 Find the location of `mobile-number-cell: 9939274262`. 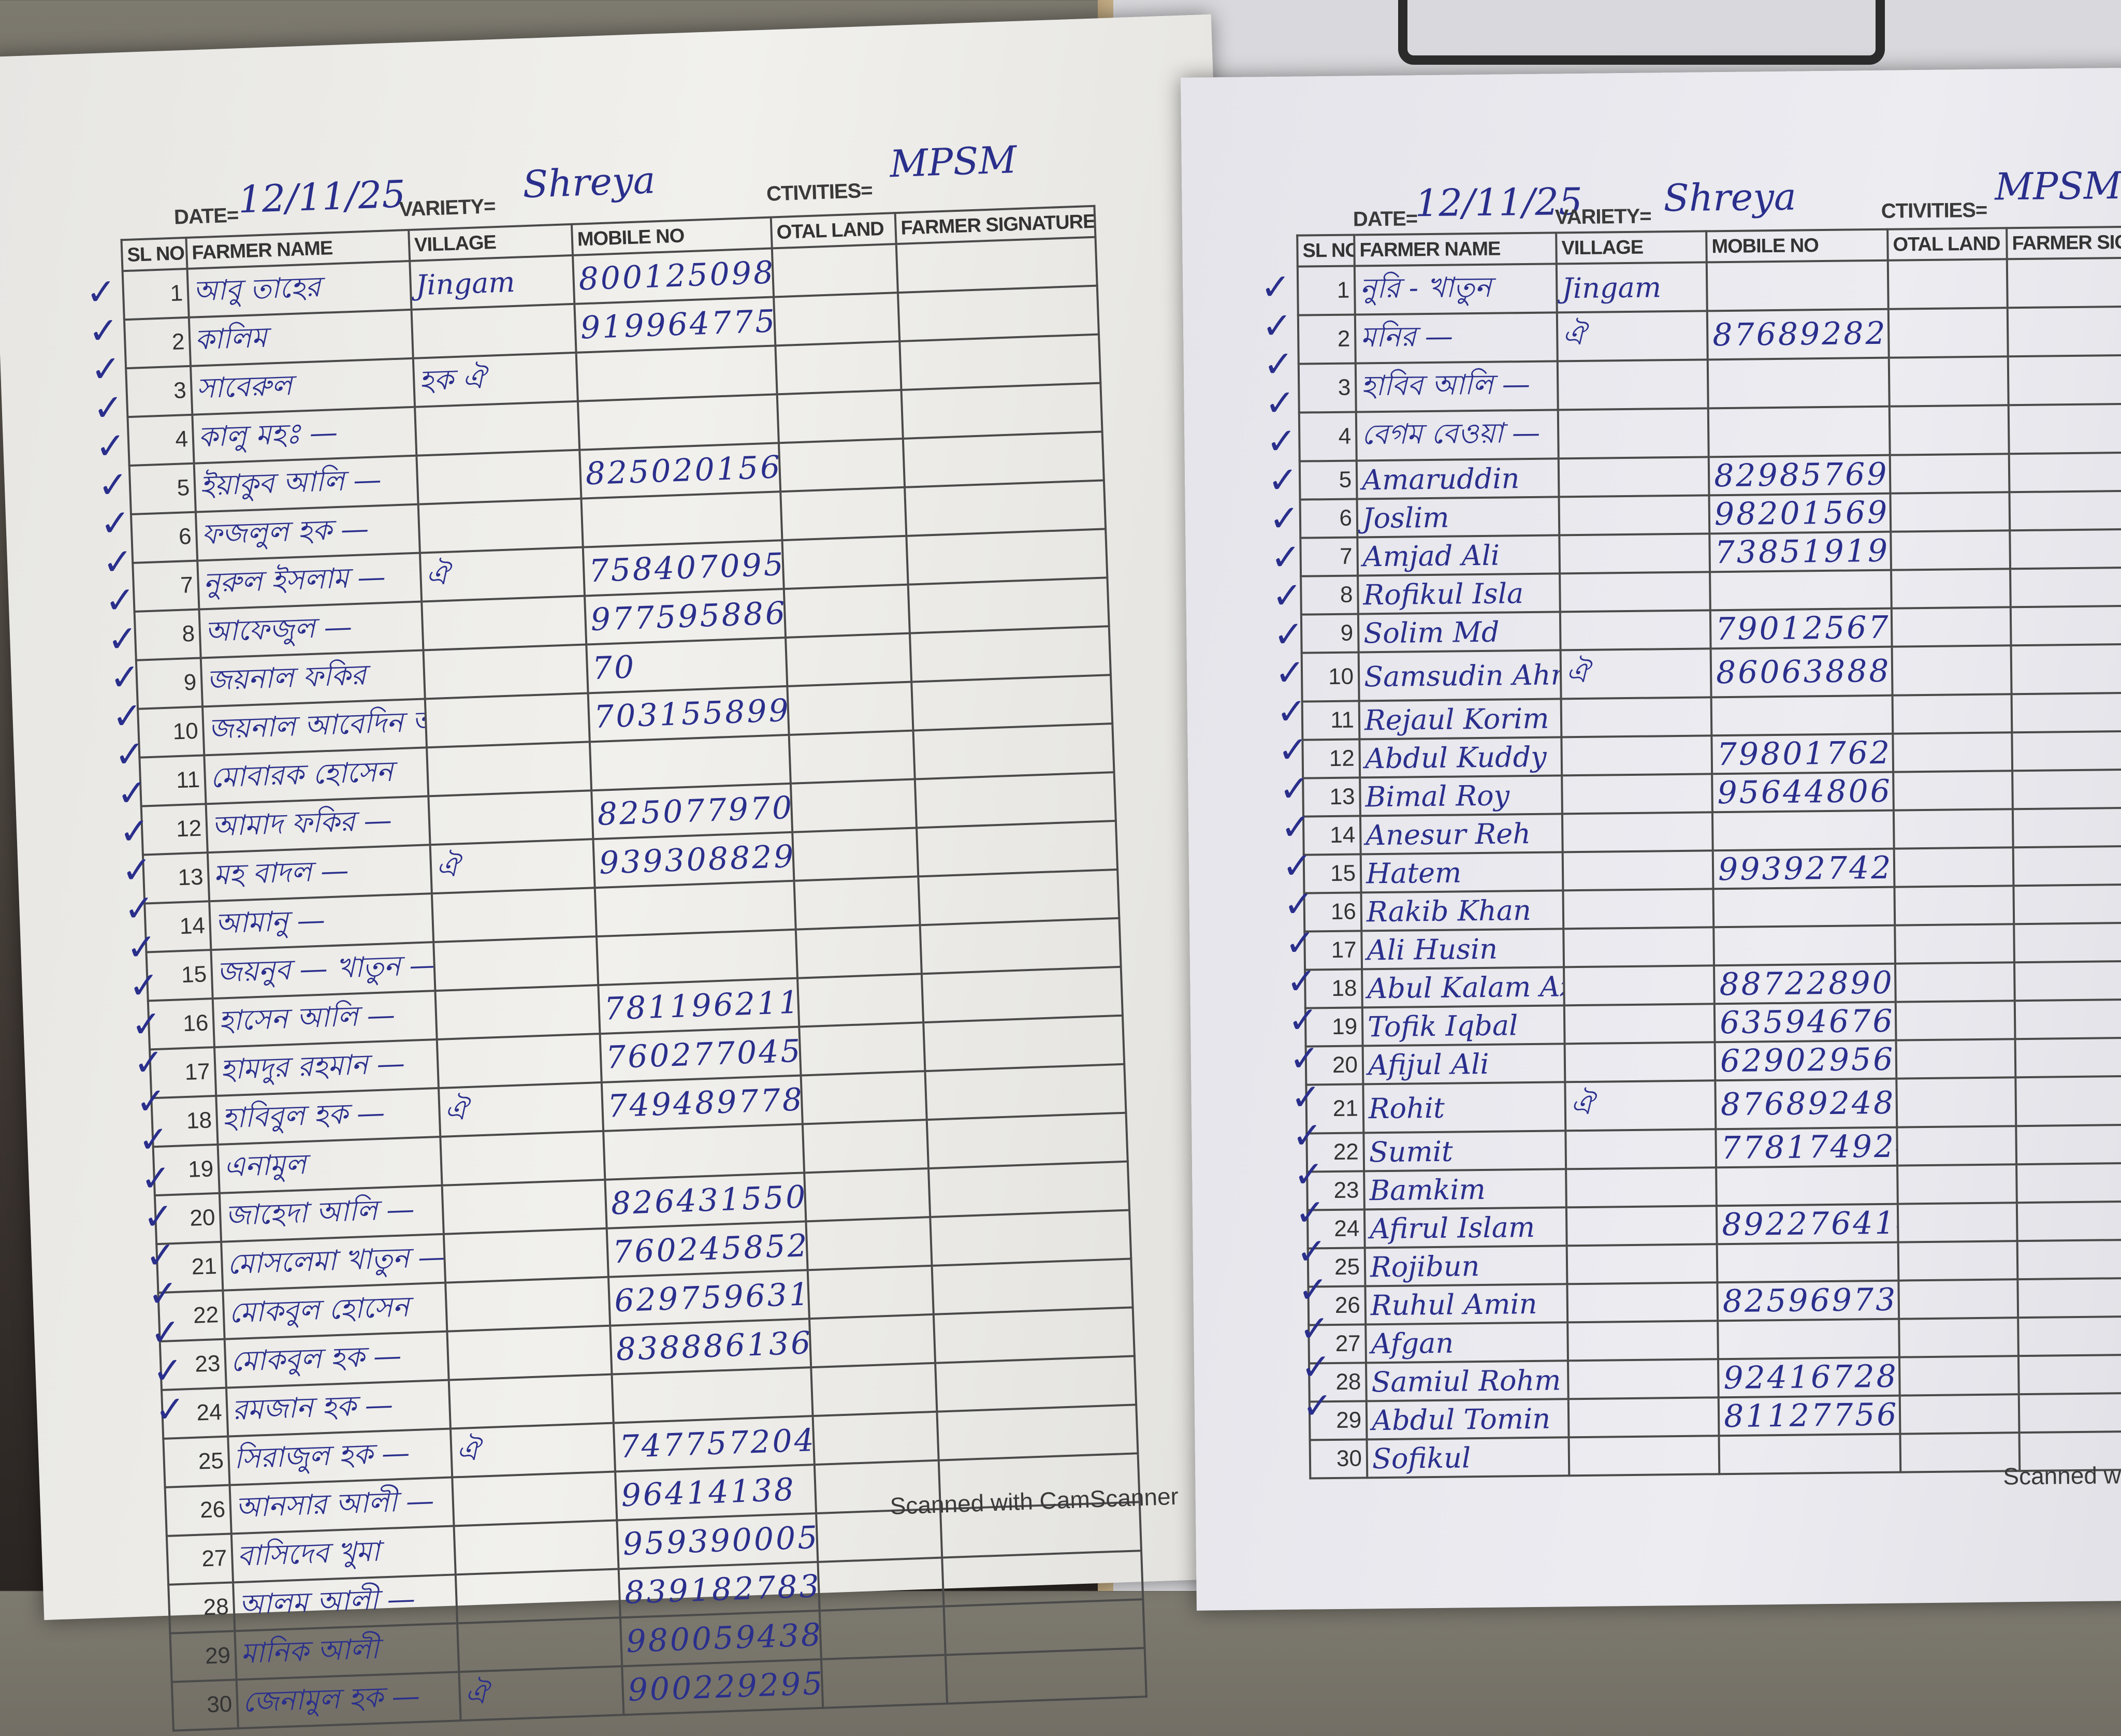

mobile-number-cell: 9939274262 is located at coordinates (1803, 868).